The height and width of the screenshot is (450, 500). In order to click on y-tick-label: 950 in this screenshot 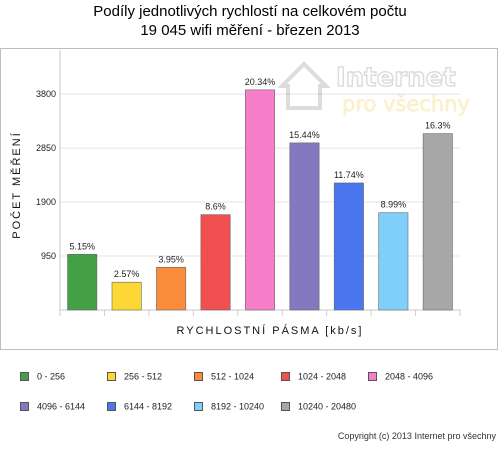, I will do `click(48, 256)`.